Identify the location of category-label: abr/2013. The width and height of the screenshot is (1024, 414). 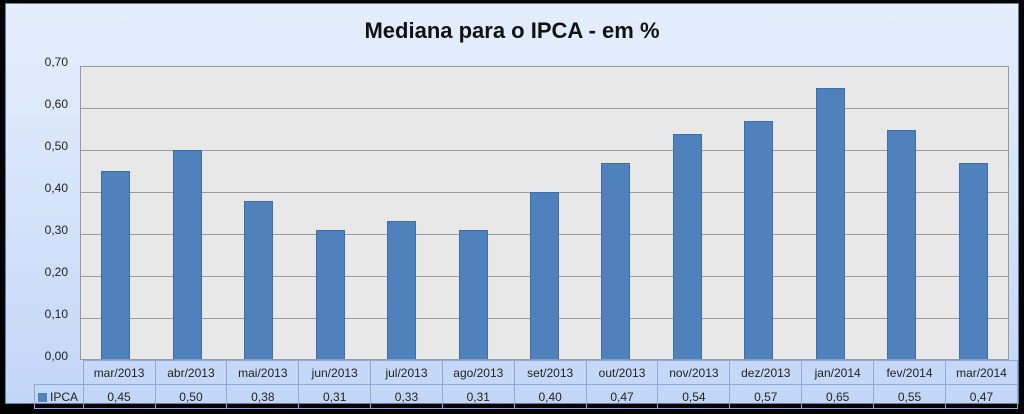
(191, 372).